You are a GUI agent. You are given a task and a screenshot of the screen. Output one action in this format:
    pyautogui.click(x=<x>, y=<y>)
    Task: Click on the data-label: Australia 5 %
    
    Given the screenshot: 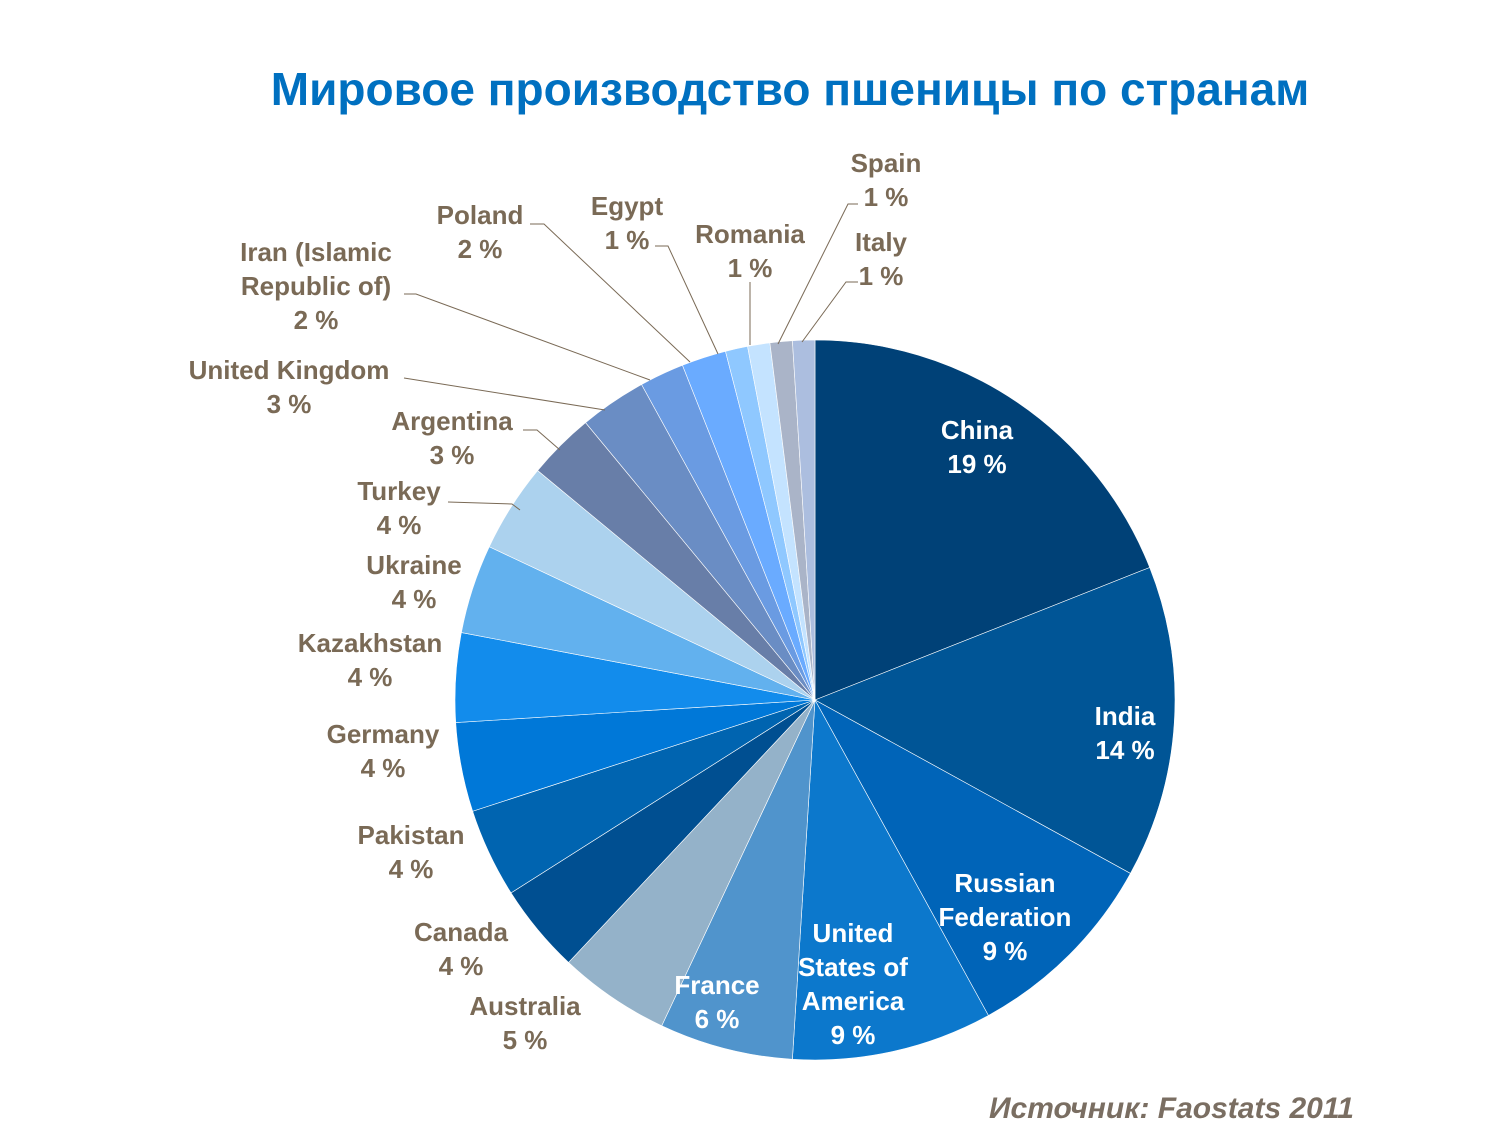 What is the action you would take?
    pyautogui.click(x=525, y=1023)
    